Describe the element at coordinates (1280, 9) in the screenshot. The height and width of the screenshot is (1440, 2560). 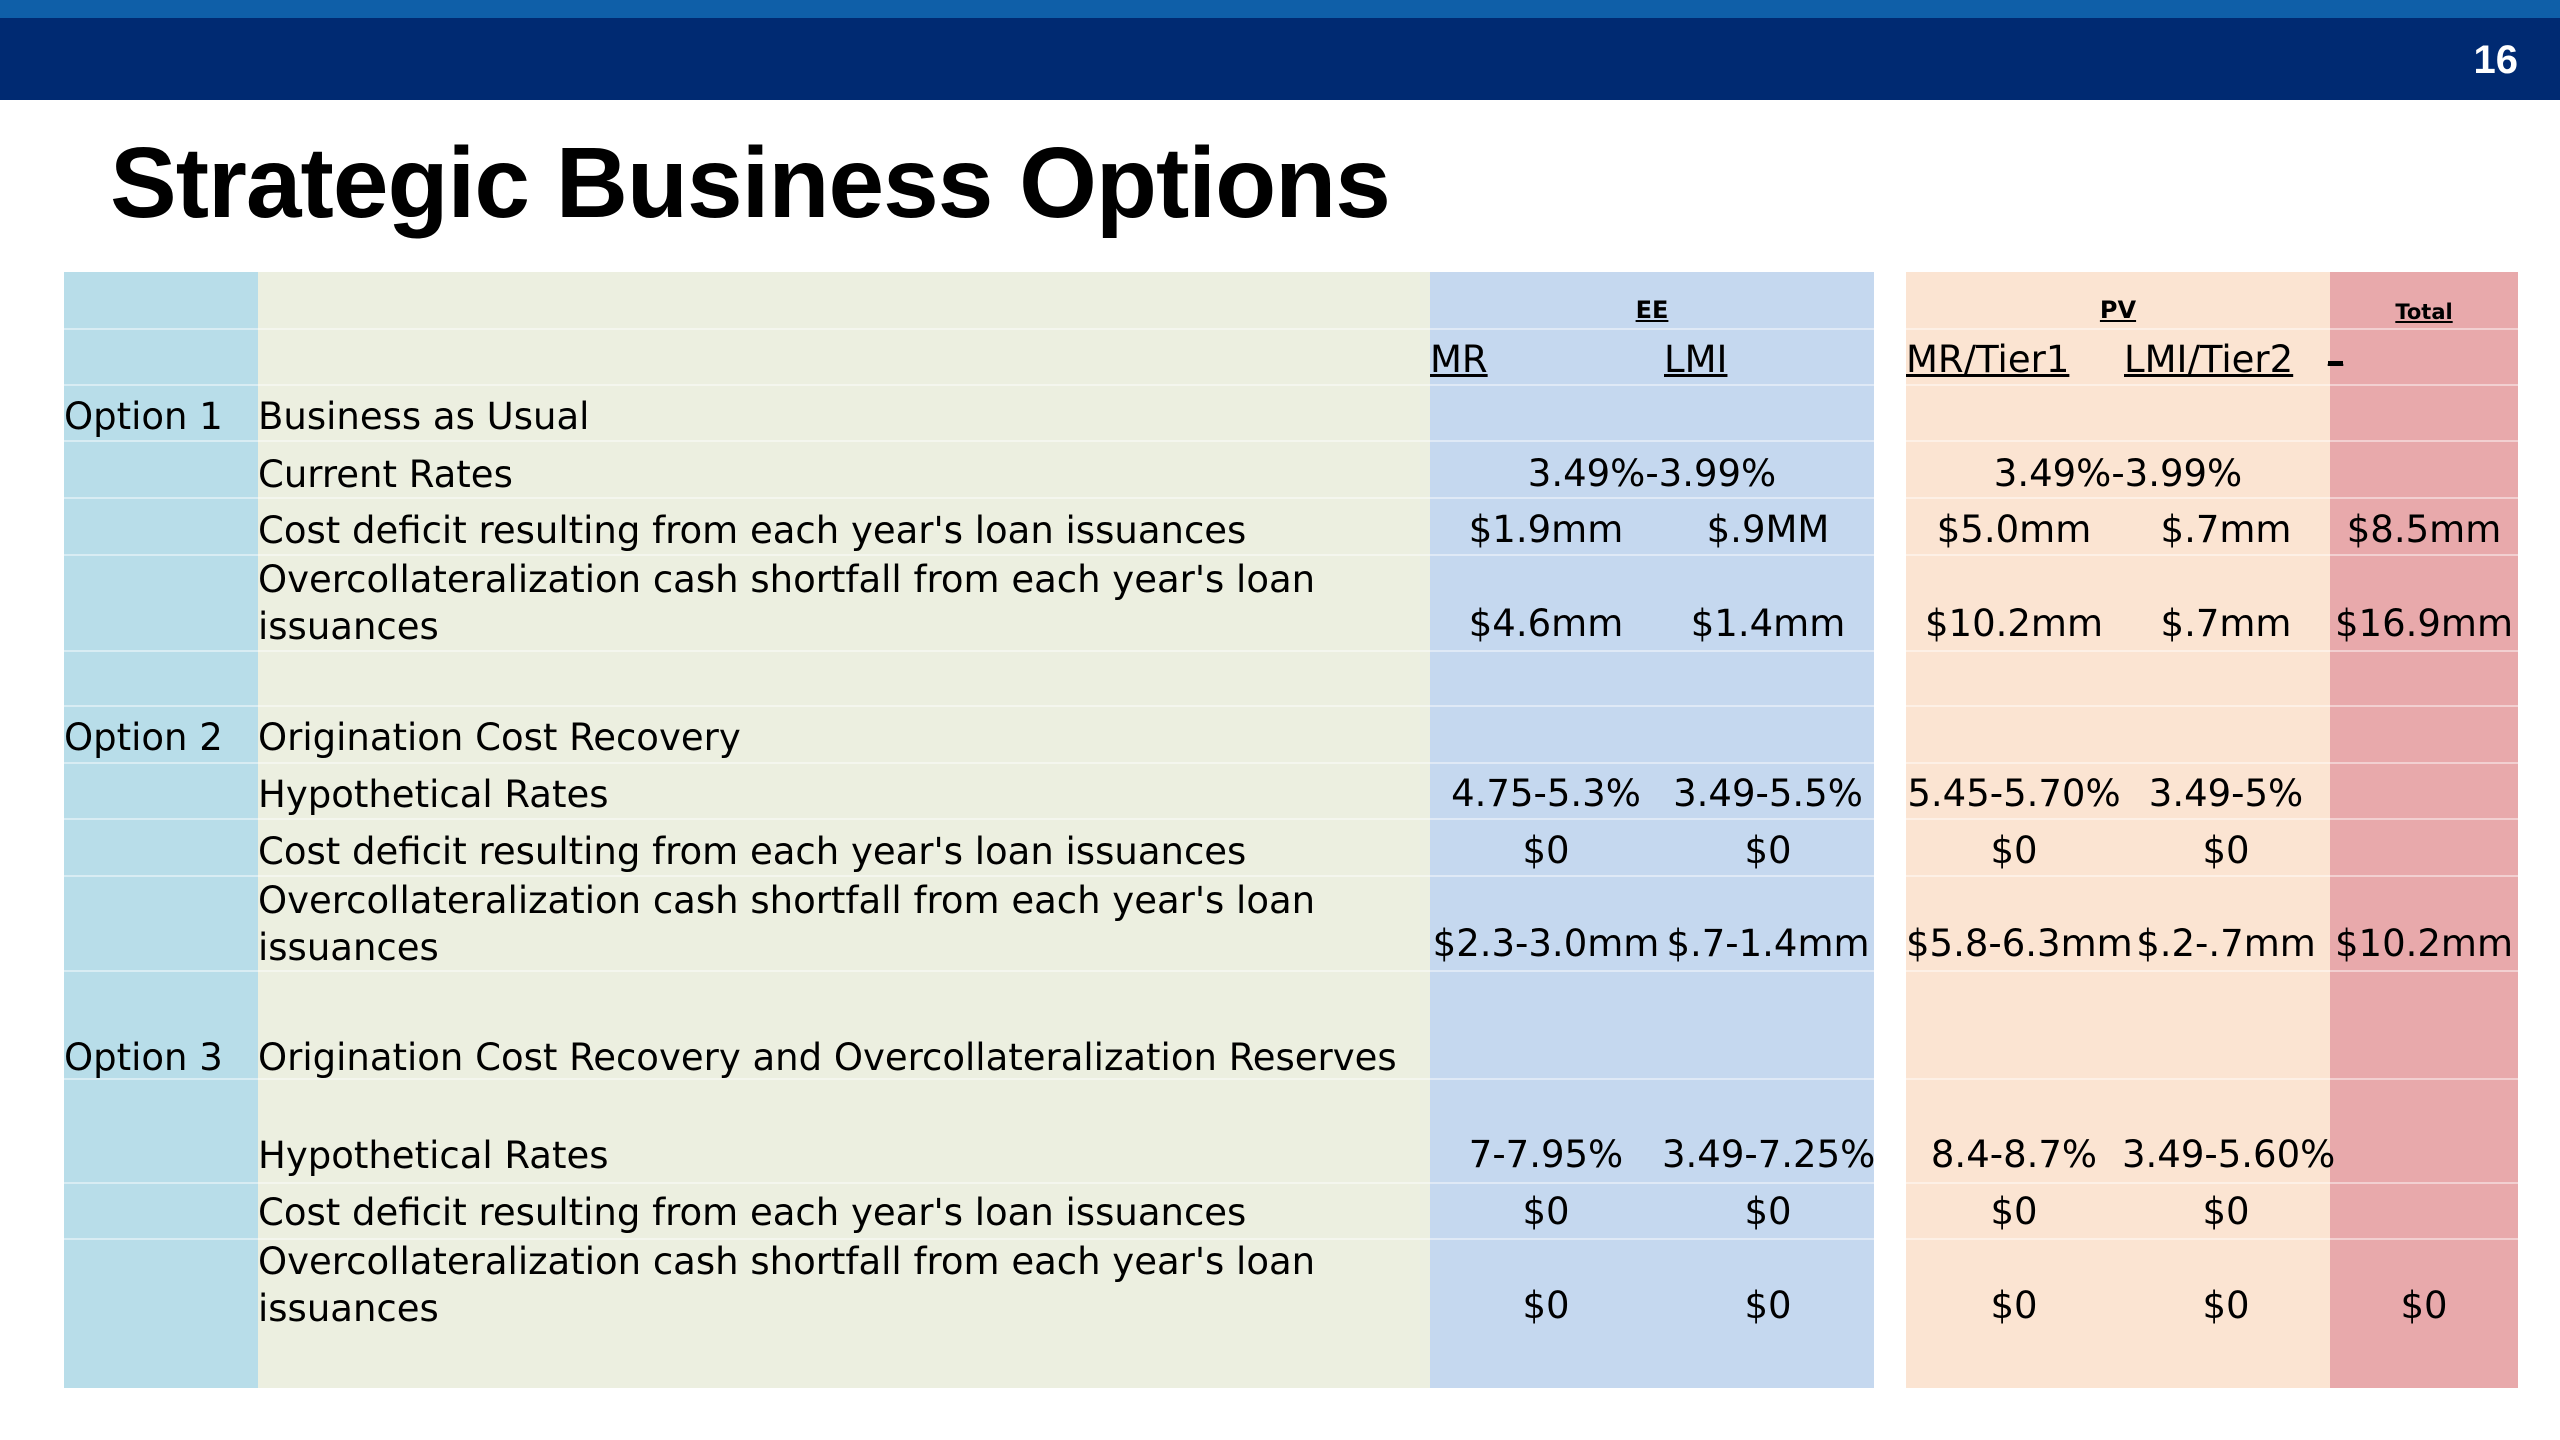
I see `top-accent-bar` at that location.